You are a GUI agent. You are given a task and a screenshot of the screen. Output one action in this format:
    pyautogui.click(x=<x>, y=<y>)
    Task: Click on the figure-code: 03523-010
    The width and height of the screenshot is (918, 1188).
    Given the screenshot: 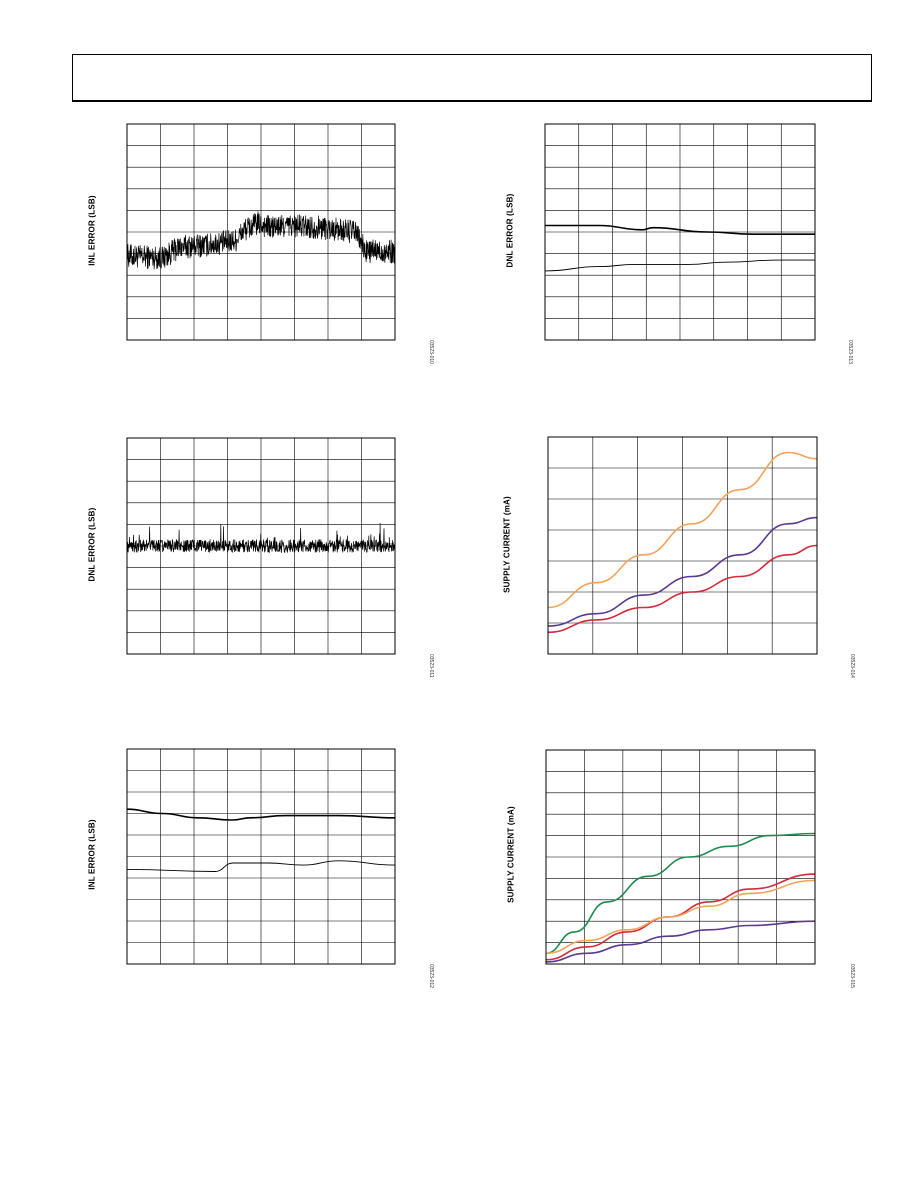 What is the action you would take?
    pyautogui.click(x=431, y=352)
    